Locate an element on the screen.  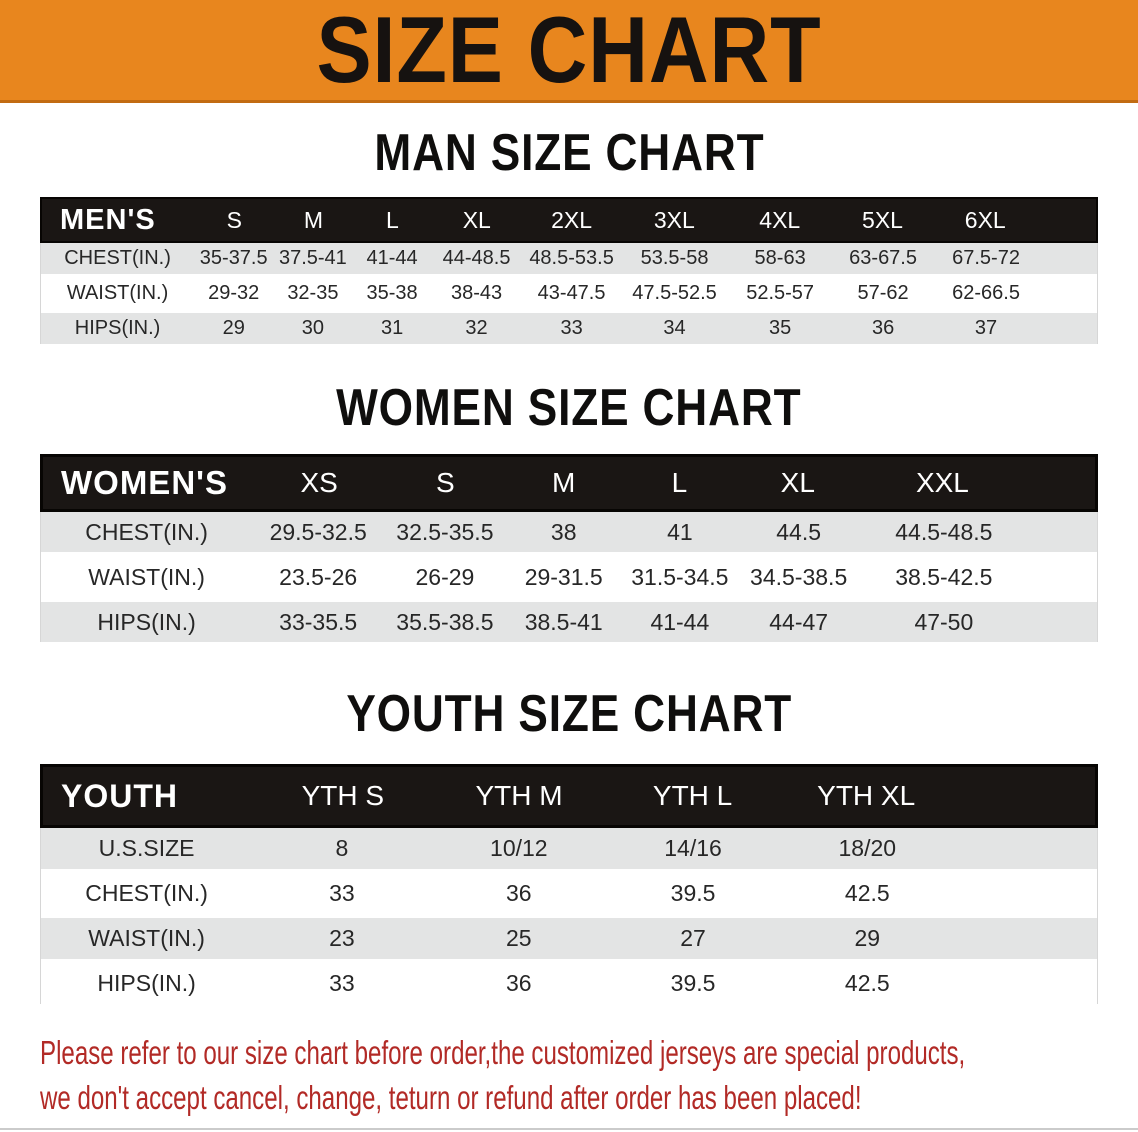
size-value-cell: 31.5-34.5 is located at coordinates (680, 576).